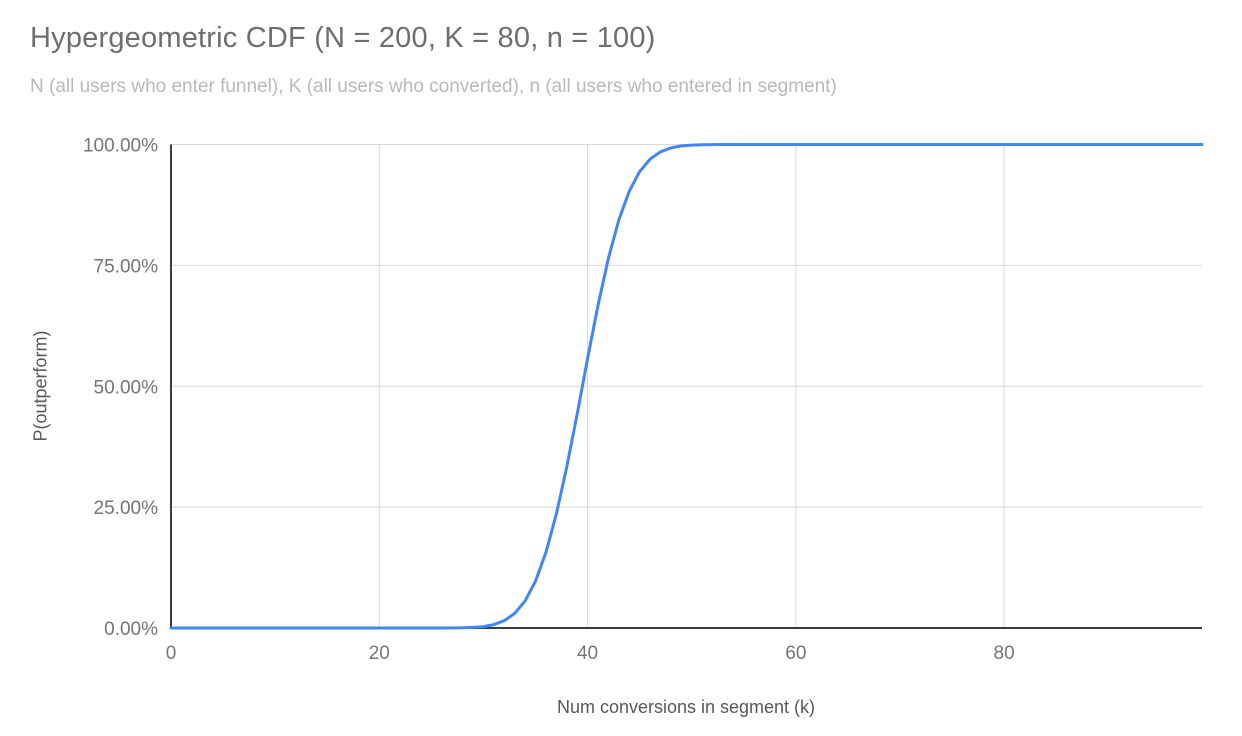  Describe the element at coordinates (40, 386) in the screenshot. I see `y-axis-title: P(outperform)` at that location.